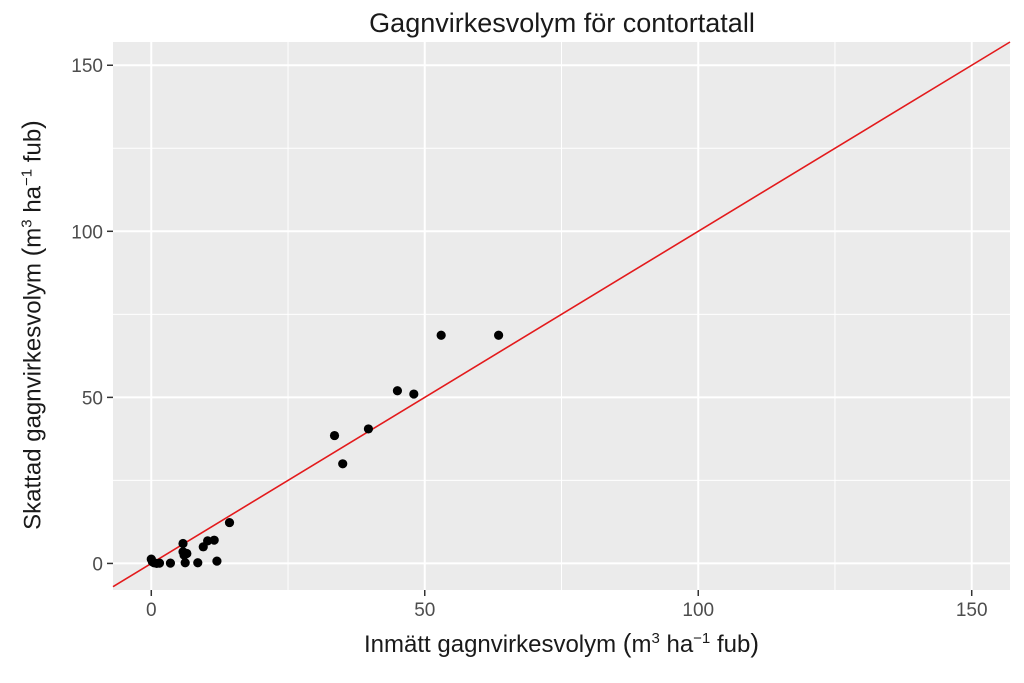 The image size is (1024, 683). I want to click on y-tick-label: 150, so click(87, 66).